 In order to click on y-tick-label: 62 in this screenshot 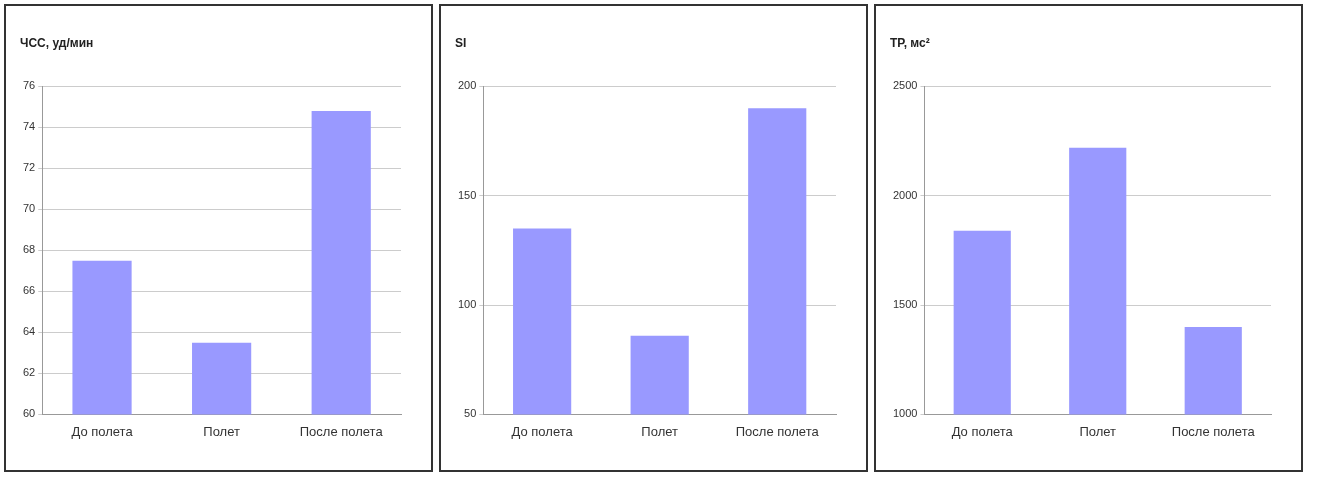, I will do `click(29, 372)`.